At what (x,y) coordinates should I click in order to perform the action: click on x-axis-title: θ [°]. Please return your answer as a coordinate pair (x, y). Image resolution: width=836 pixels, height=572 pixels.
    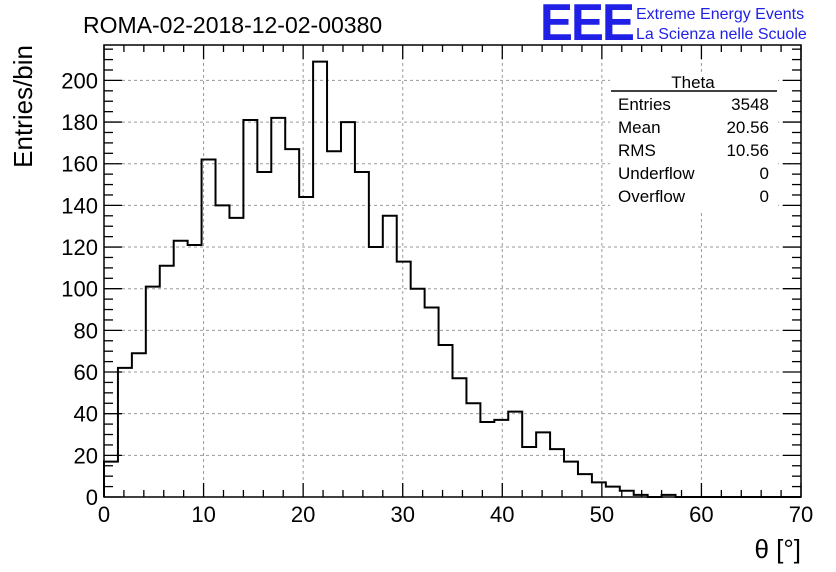
    Looking at the image, I should click on (777, 549).